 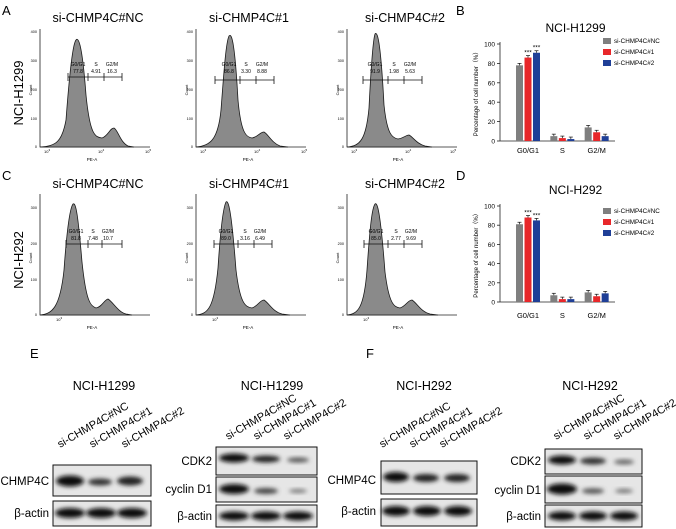 I want to click on x-tick: 105, so click(x=304, y=151).